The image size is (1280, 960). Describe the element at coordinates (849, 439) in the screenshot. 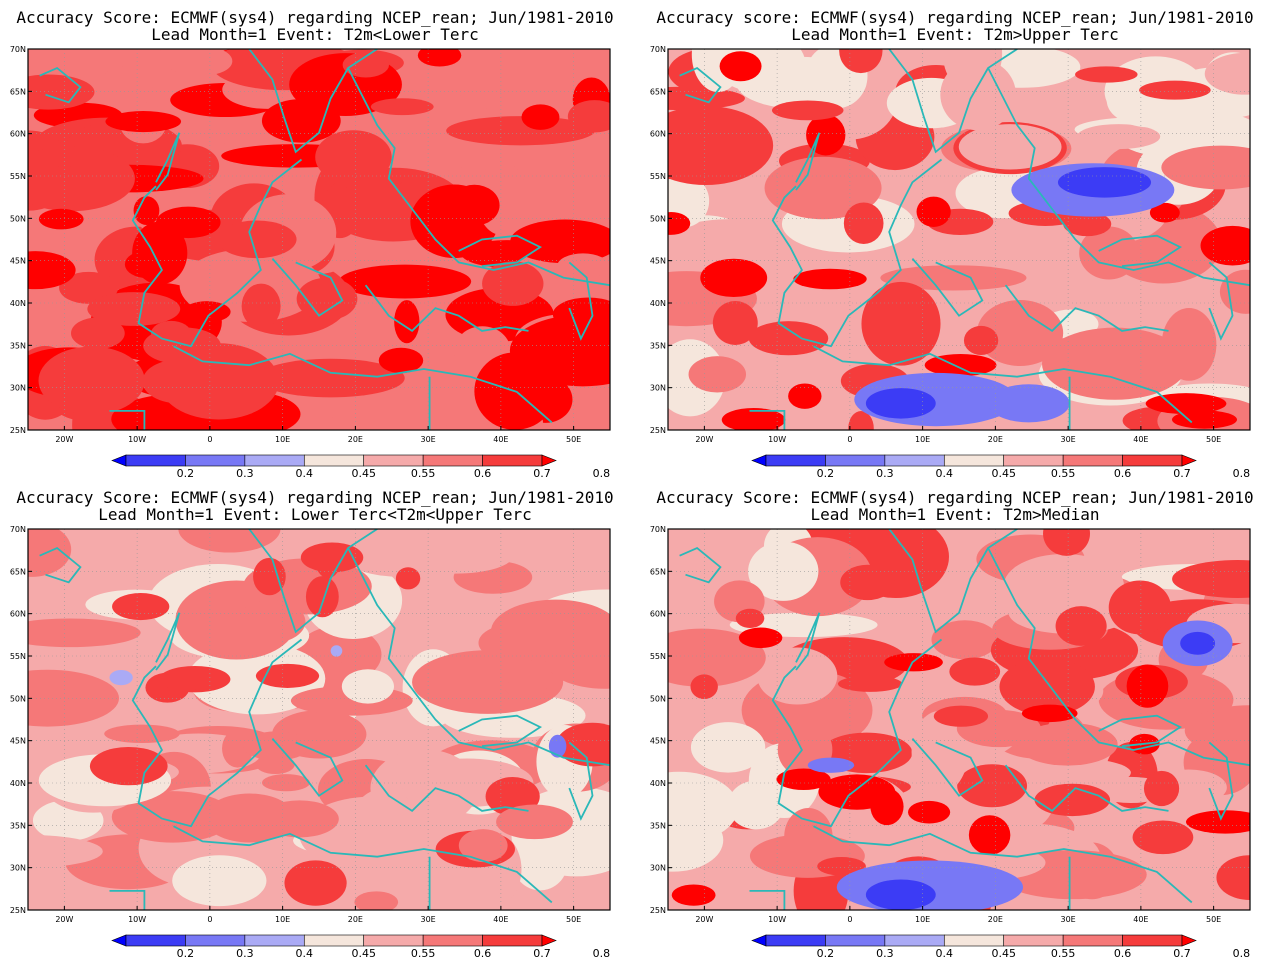

I see `lon-tick-label: 0` at that location.